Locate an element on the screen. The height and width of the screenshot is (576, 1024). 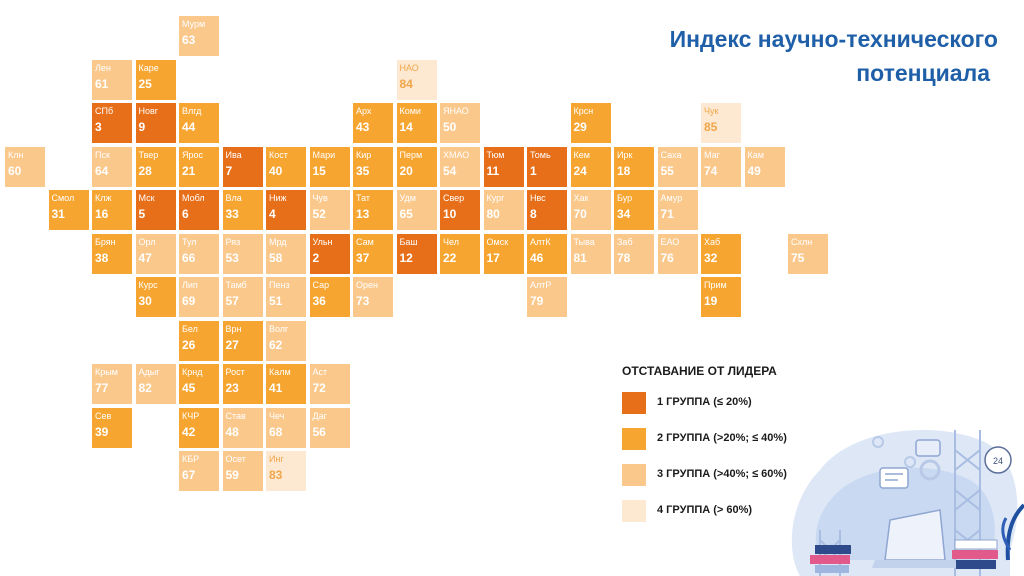
region-tile: Удм 65 is located at coordinates (416, 210).